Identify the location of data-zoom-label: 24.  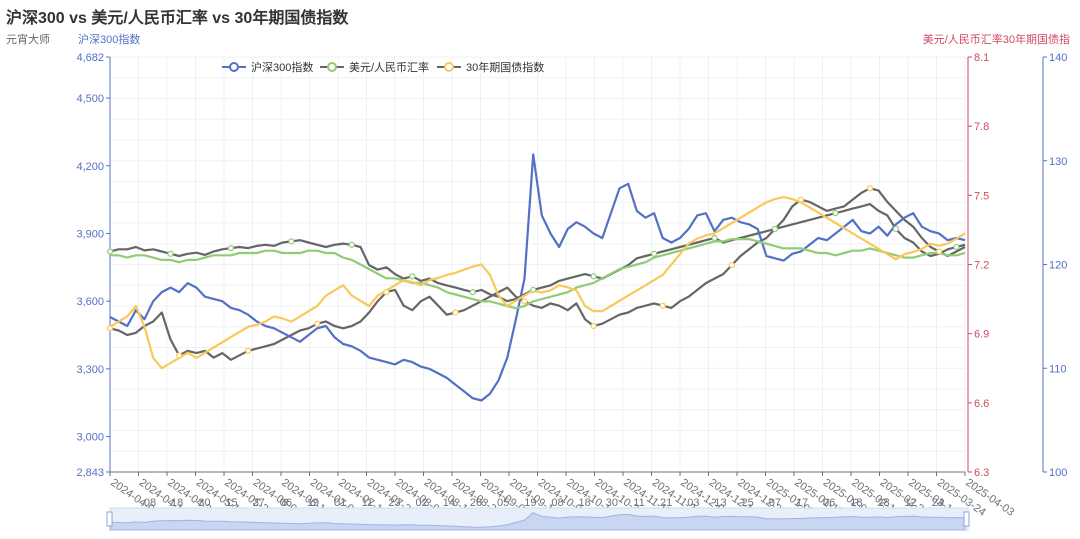
(938, 503).